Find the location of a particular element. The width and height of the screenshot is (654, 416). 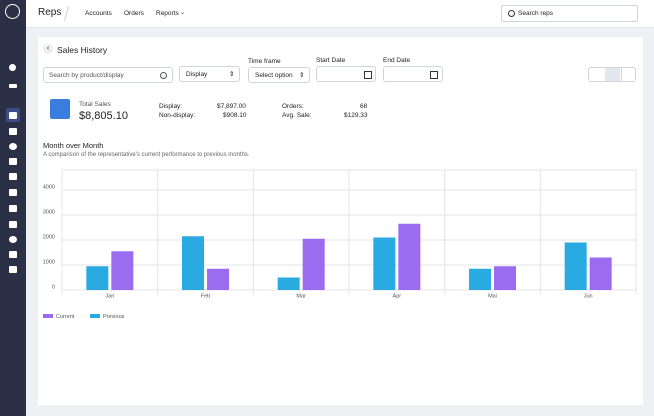

y-tick-label: 1000 is located at coordinates (49, 262).